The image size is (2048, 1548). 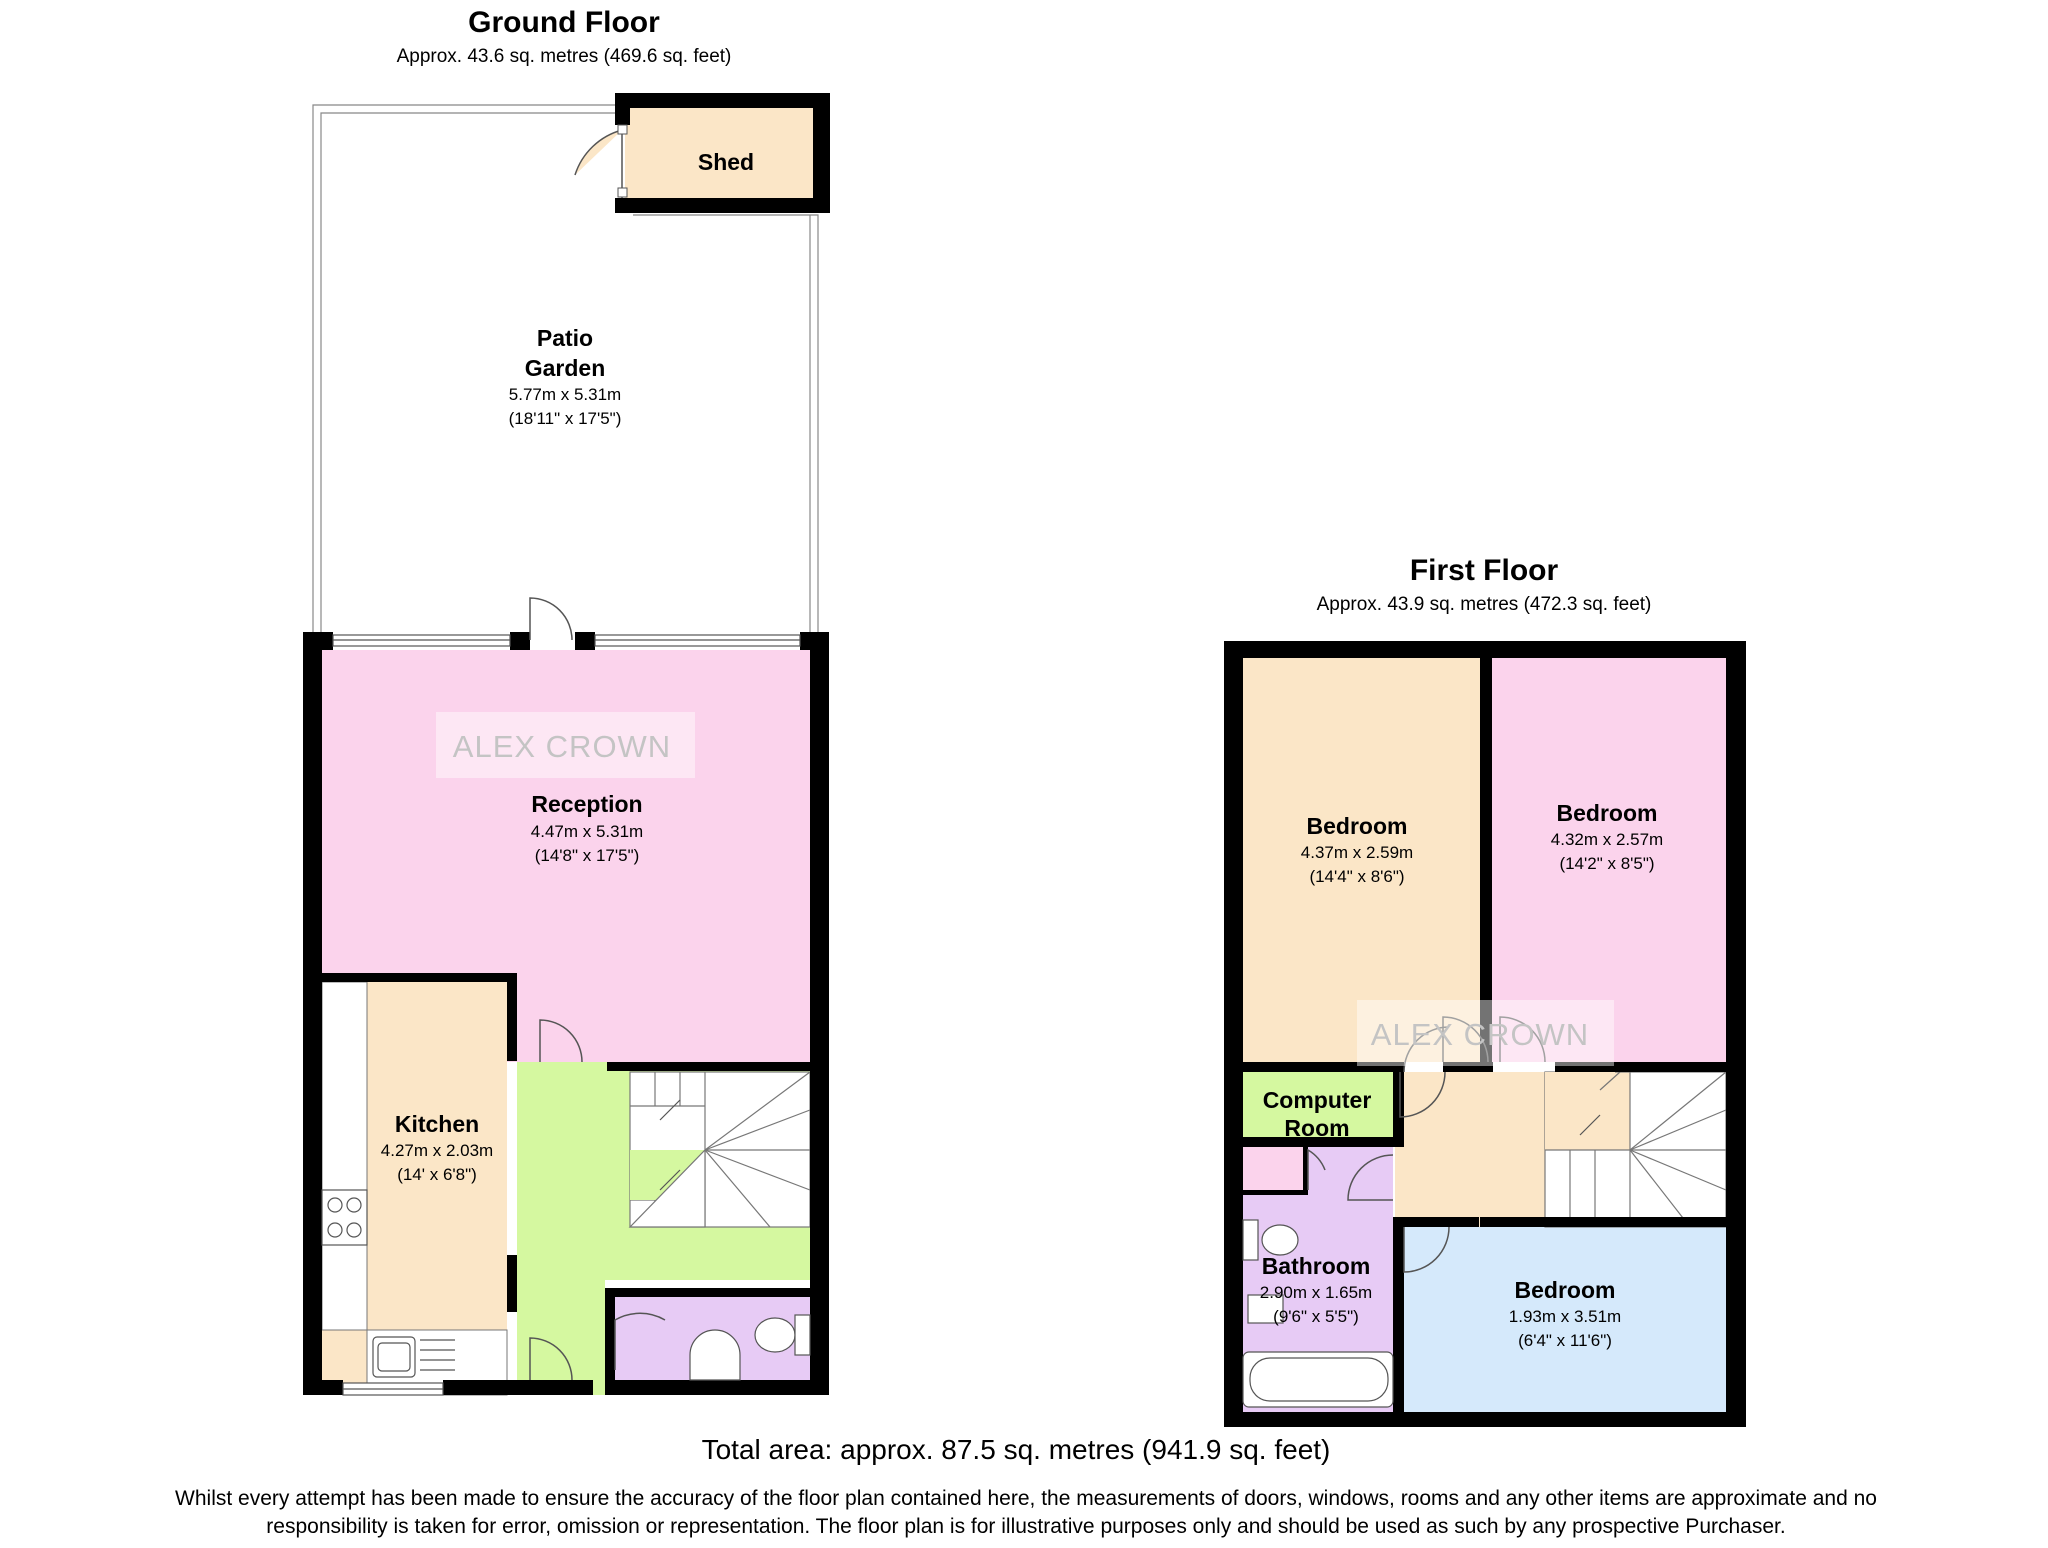 I want to click on shed, so click(x=702, y=153).